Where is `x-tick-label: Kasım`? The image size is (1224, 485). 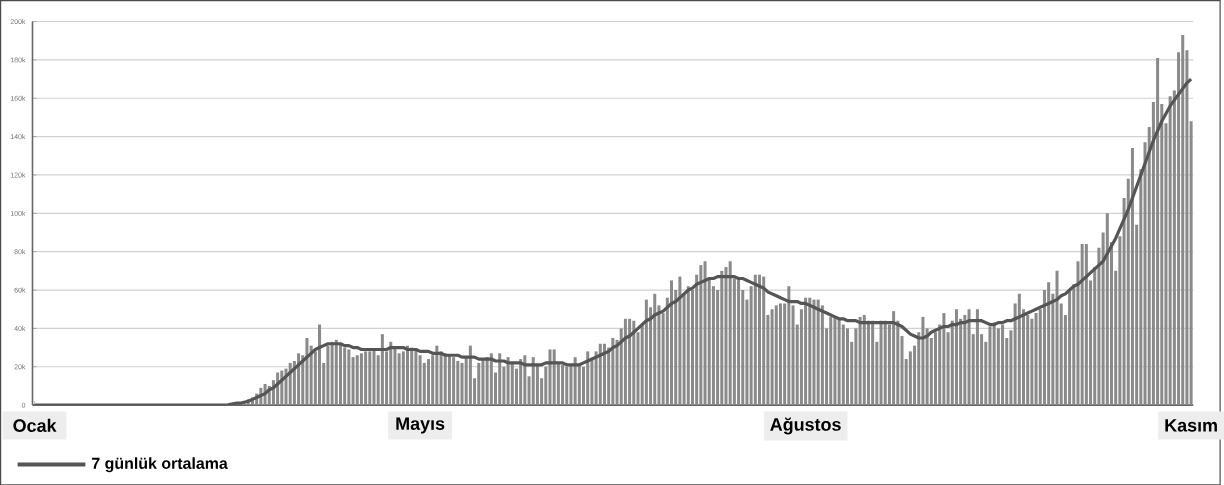
x-tick-label: Kasım is located at coordinates (1191, 425).